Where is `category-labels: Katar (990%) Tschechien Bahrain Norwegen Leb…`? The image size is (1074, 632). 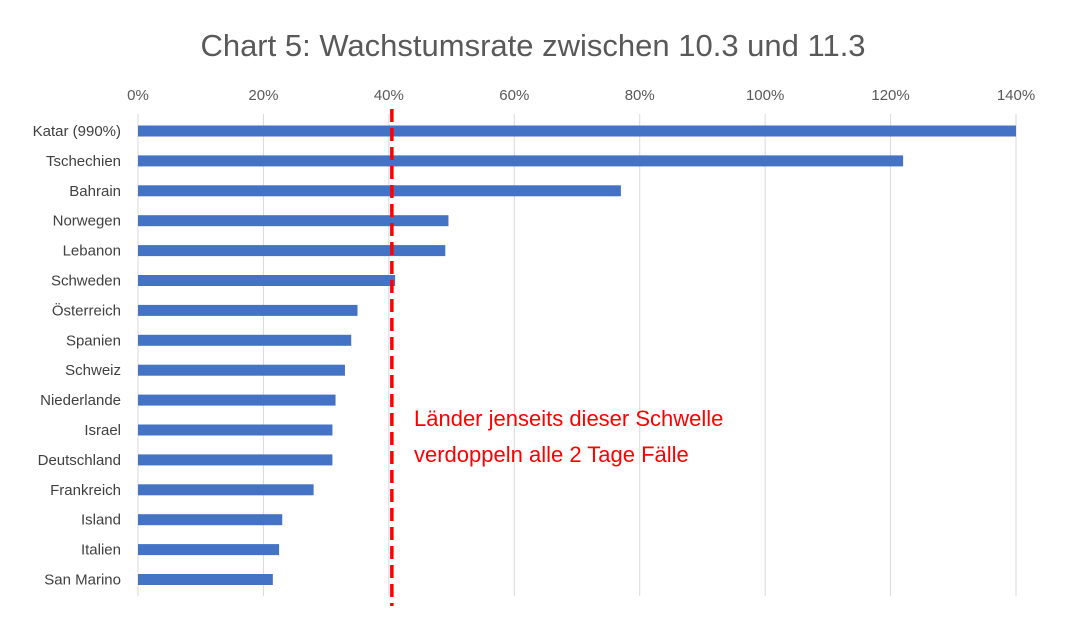
category-labels: Katar (990%) Tschechien Bahrain Norwegen Leb… is located at coordinates (77, 356).